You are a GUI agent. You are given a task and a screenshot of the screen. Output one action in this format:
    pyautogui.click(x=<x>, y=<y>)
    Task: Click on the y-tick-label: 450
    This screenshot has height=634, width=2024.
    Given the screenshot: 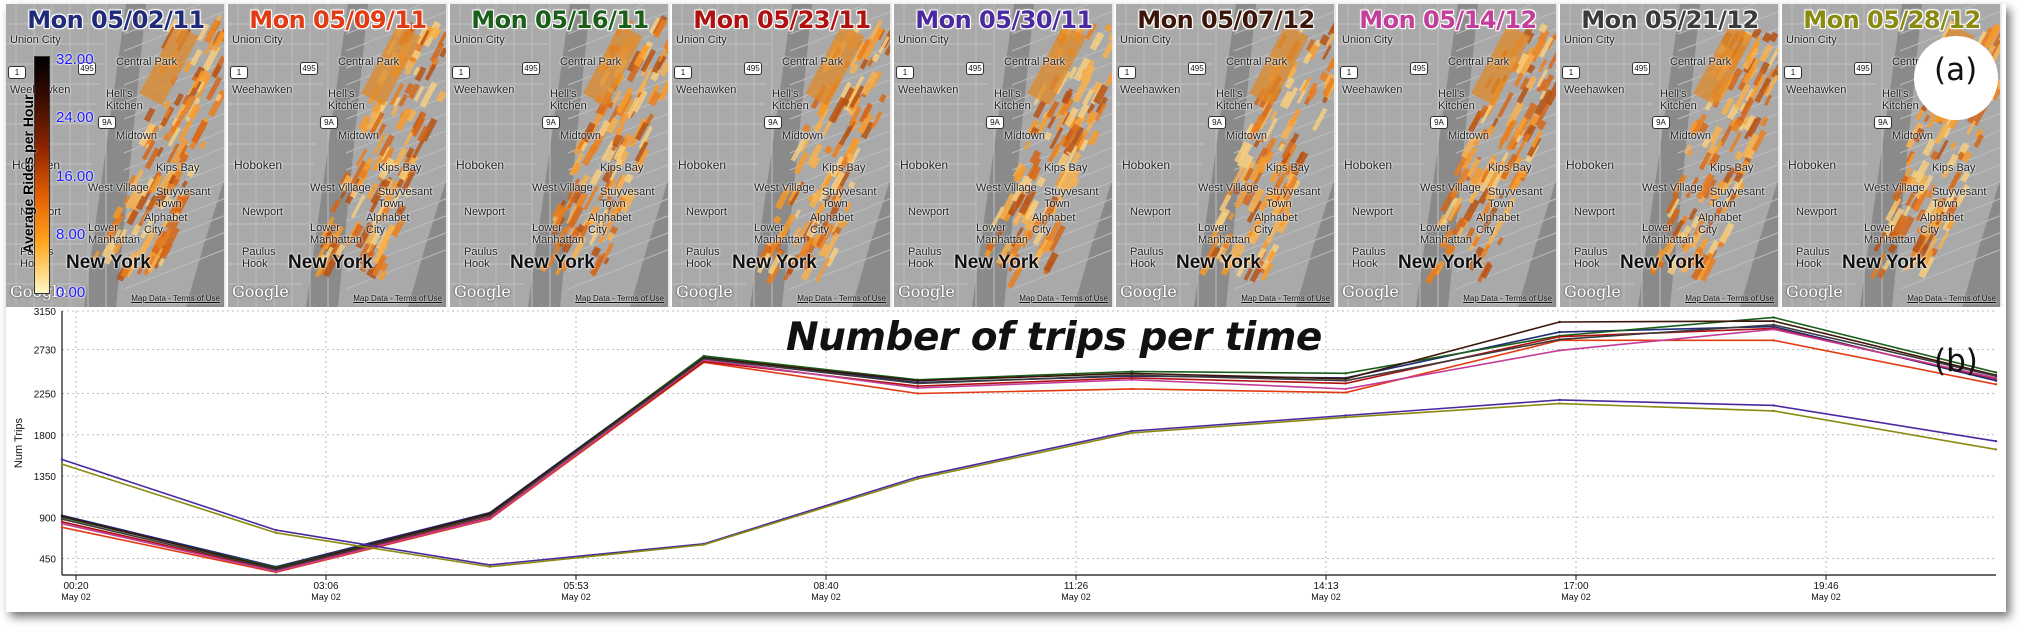 What is the action you would take?
    pyautogui.click(x=47, y=560)
    